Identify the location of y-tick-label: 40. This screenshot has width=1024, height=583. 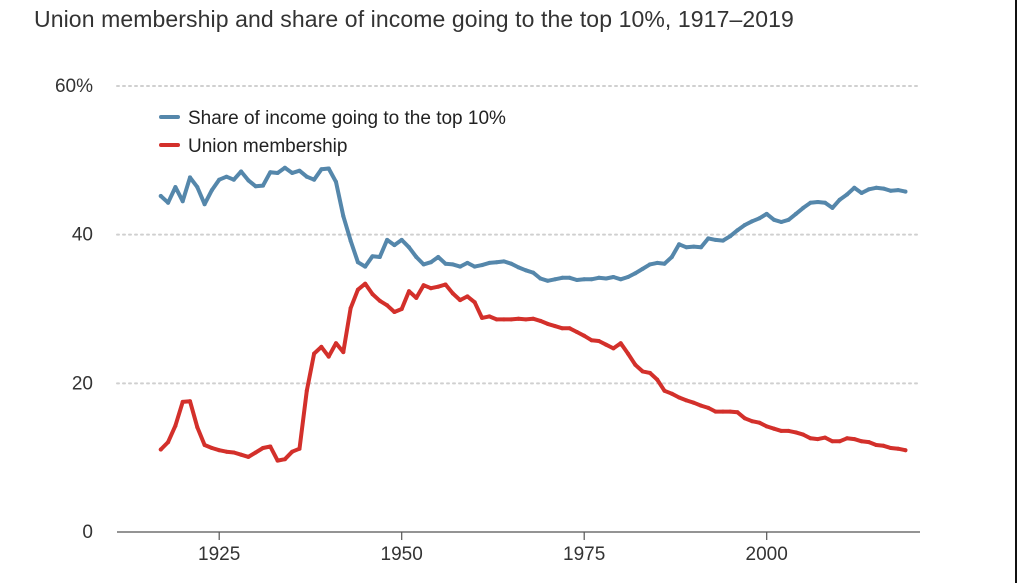
(82, 235).